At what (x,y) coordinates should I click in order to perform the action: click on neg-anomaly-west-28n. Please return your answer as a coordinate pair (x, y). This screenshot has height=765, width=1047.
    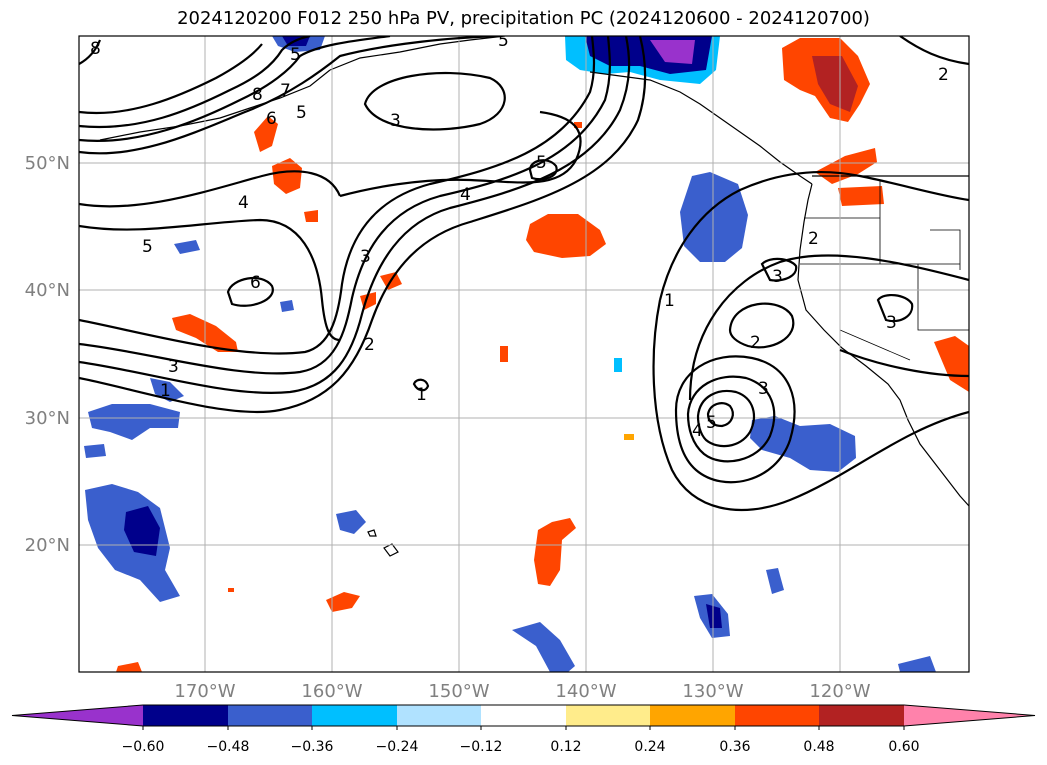
    Looking at the image, I should click on (95, 451).